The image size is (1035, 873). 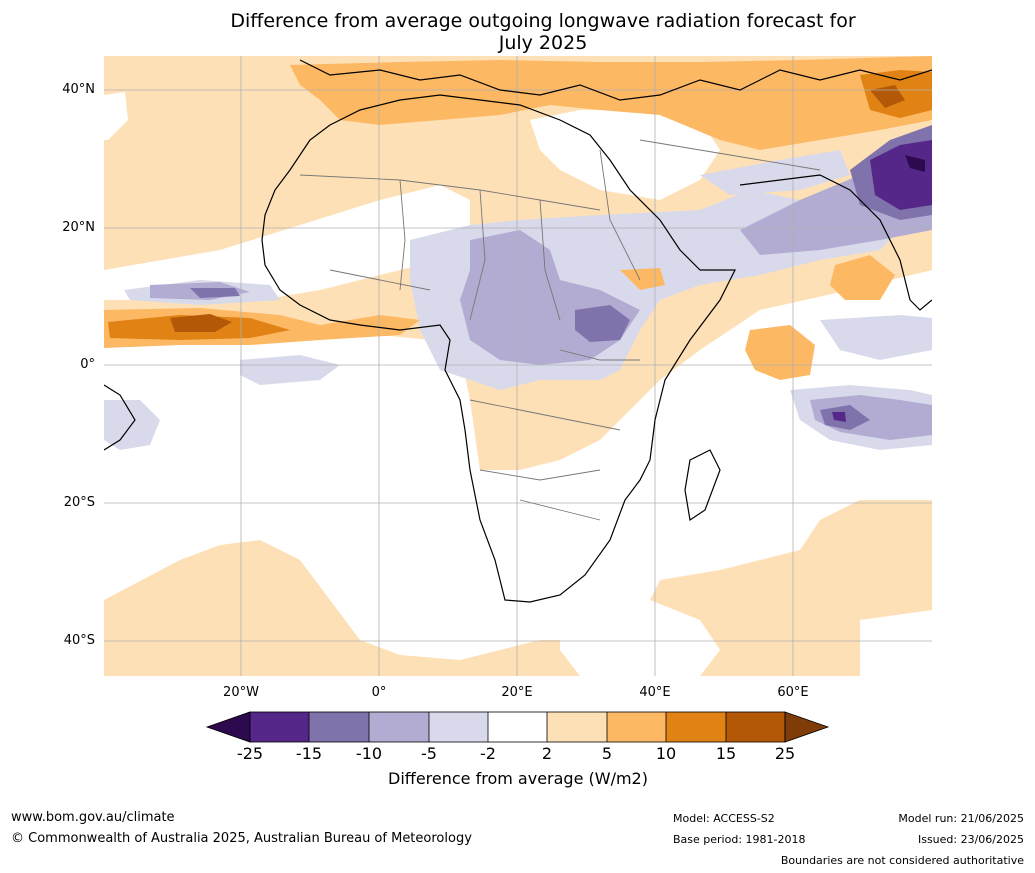 What do you see at coordinates (882, 281) in the screenshot?
I see `negative-extreme-areas` at bounding box center [882, 281].